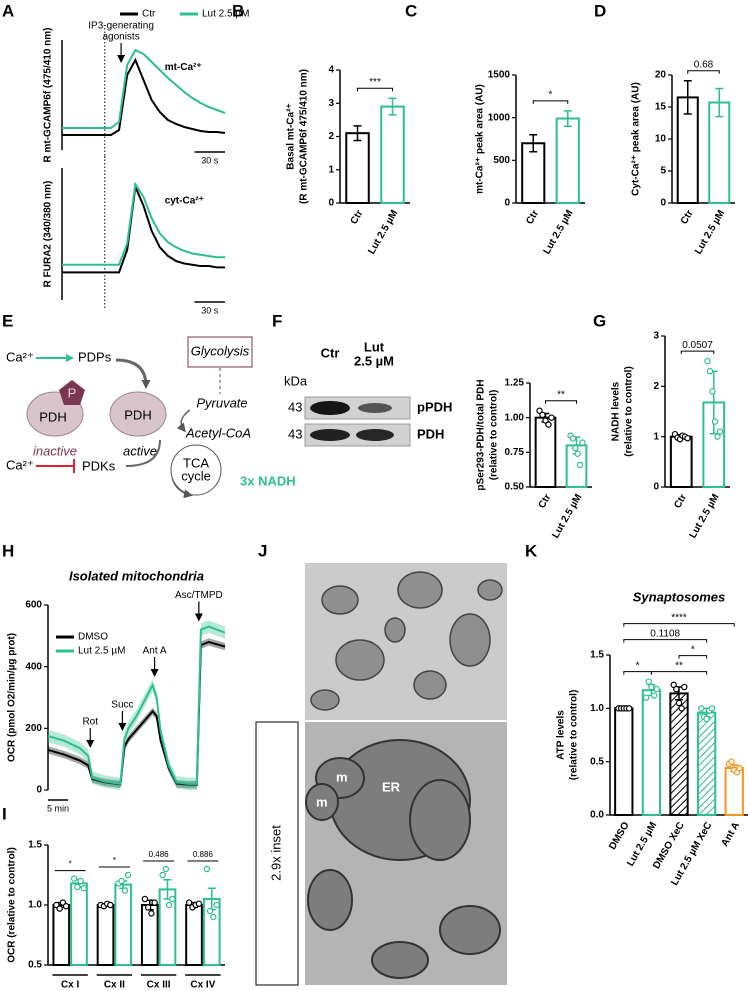  I want to click on y-axis-label: ATP levels, so click(561, 735).